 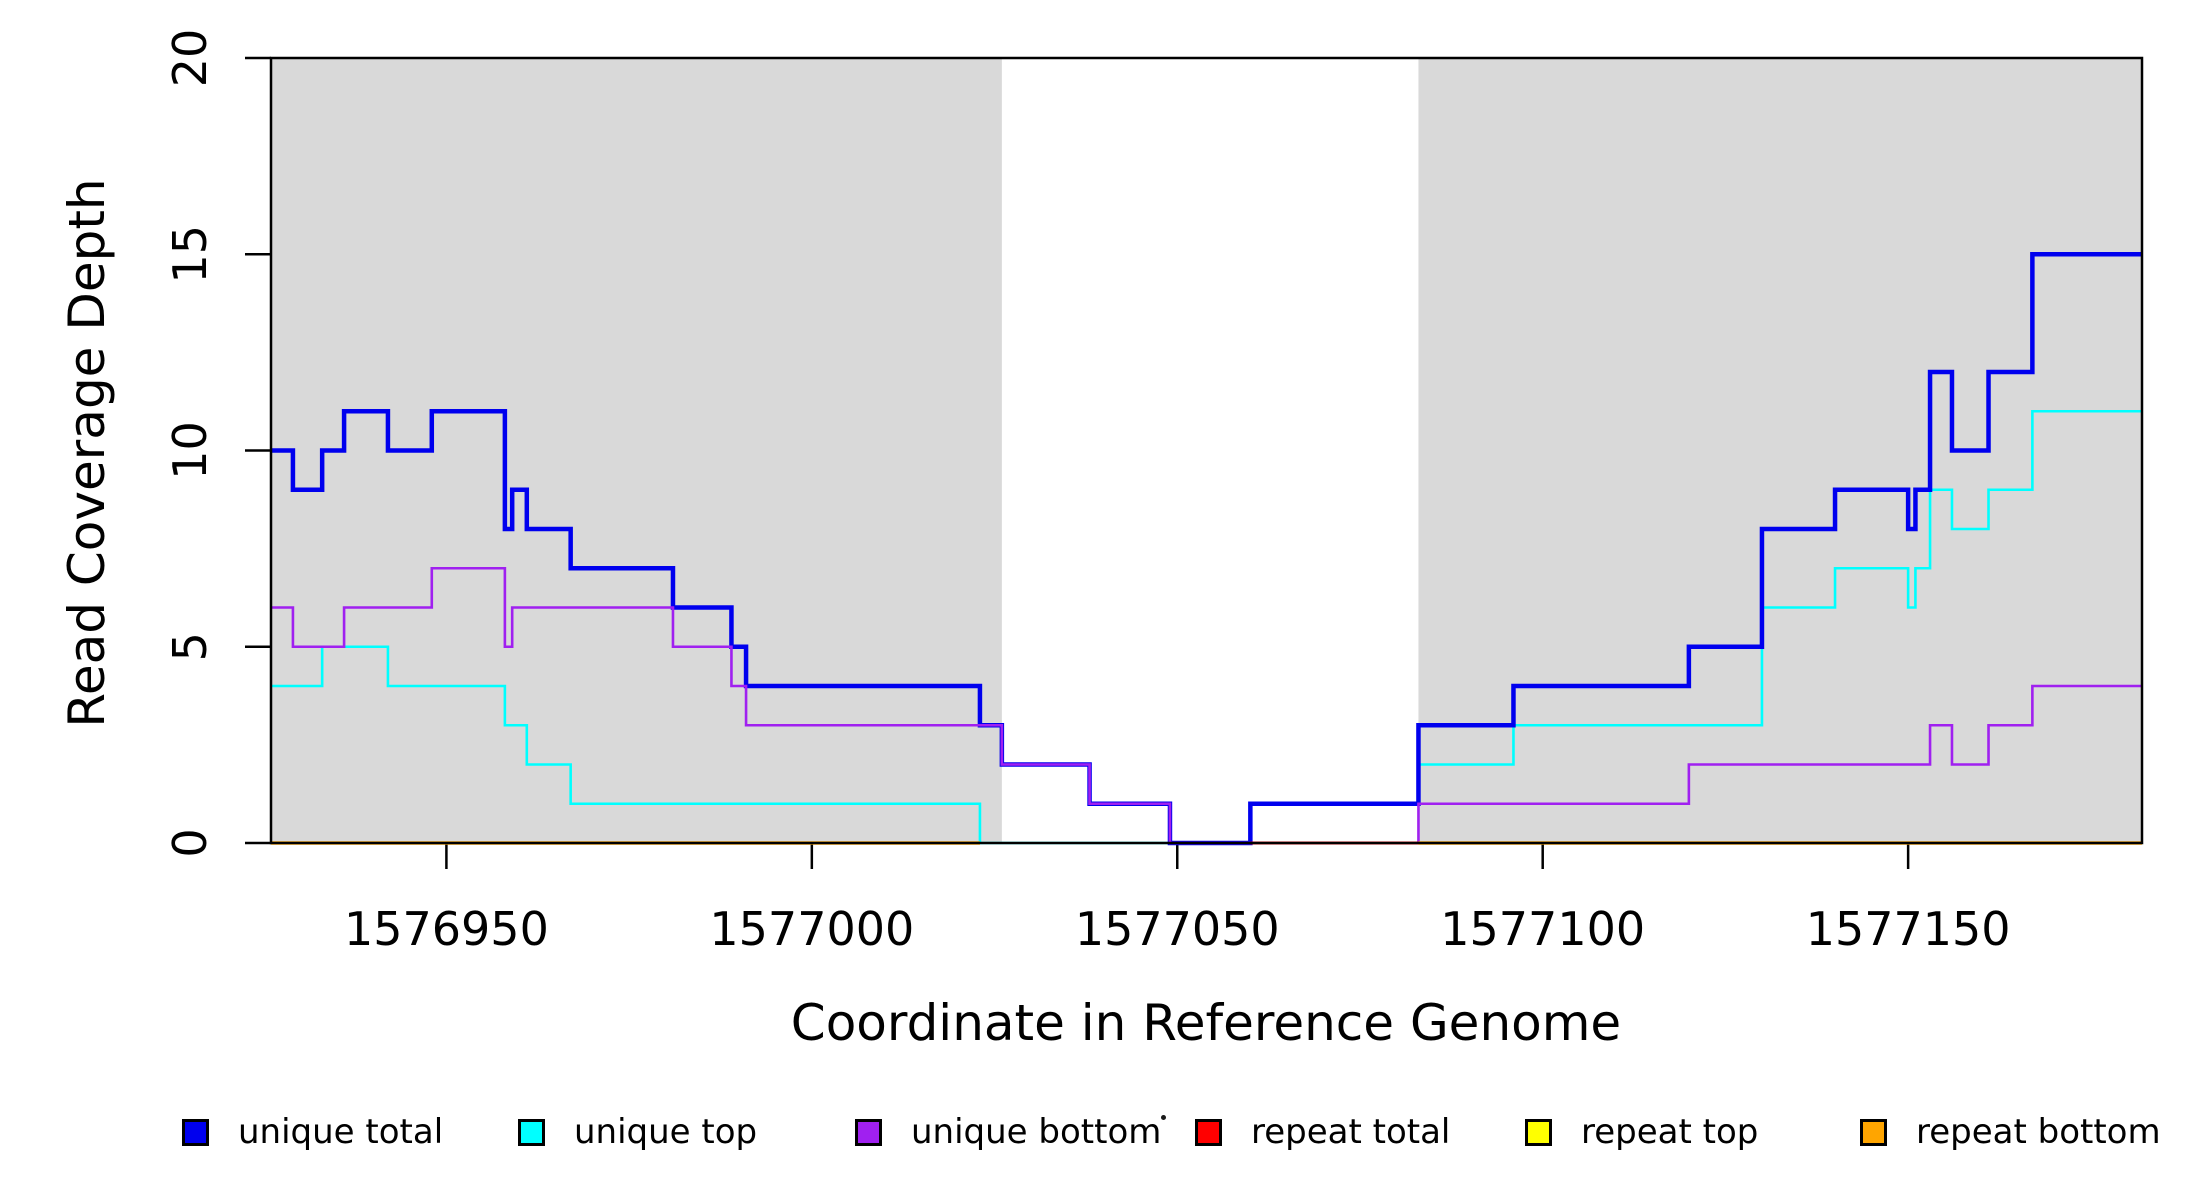 I want to click on x-tick-label: 1577150, so click(x=1908, y=929).